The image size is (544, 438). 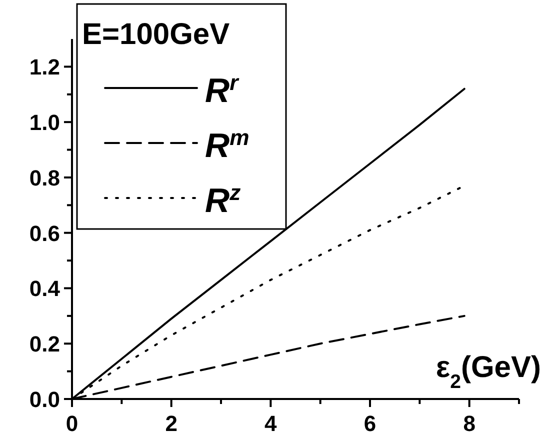 I want to click on x-axis-title: ε$_{2}$(GeV), so click(x=488, y=372).